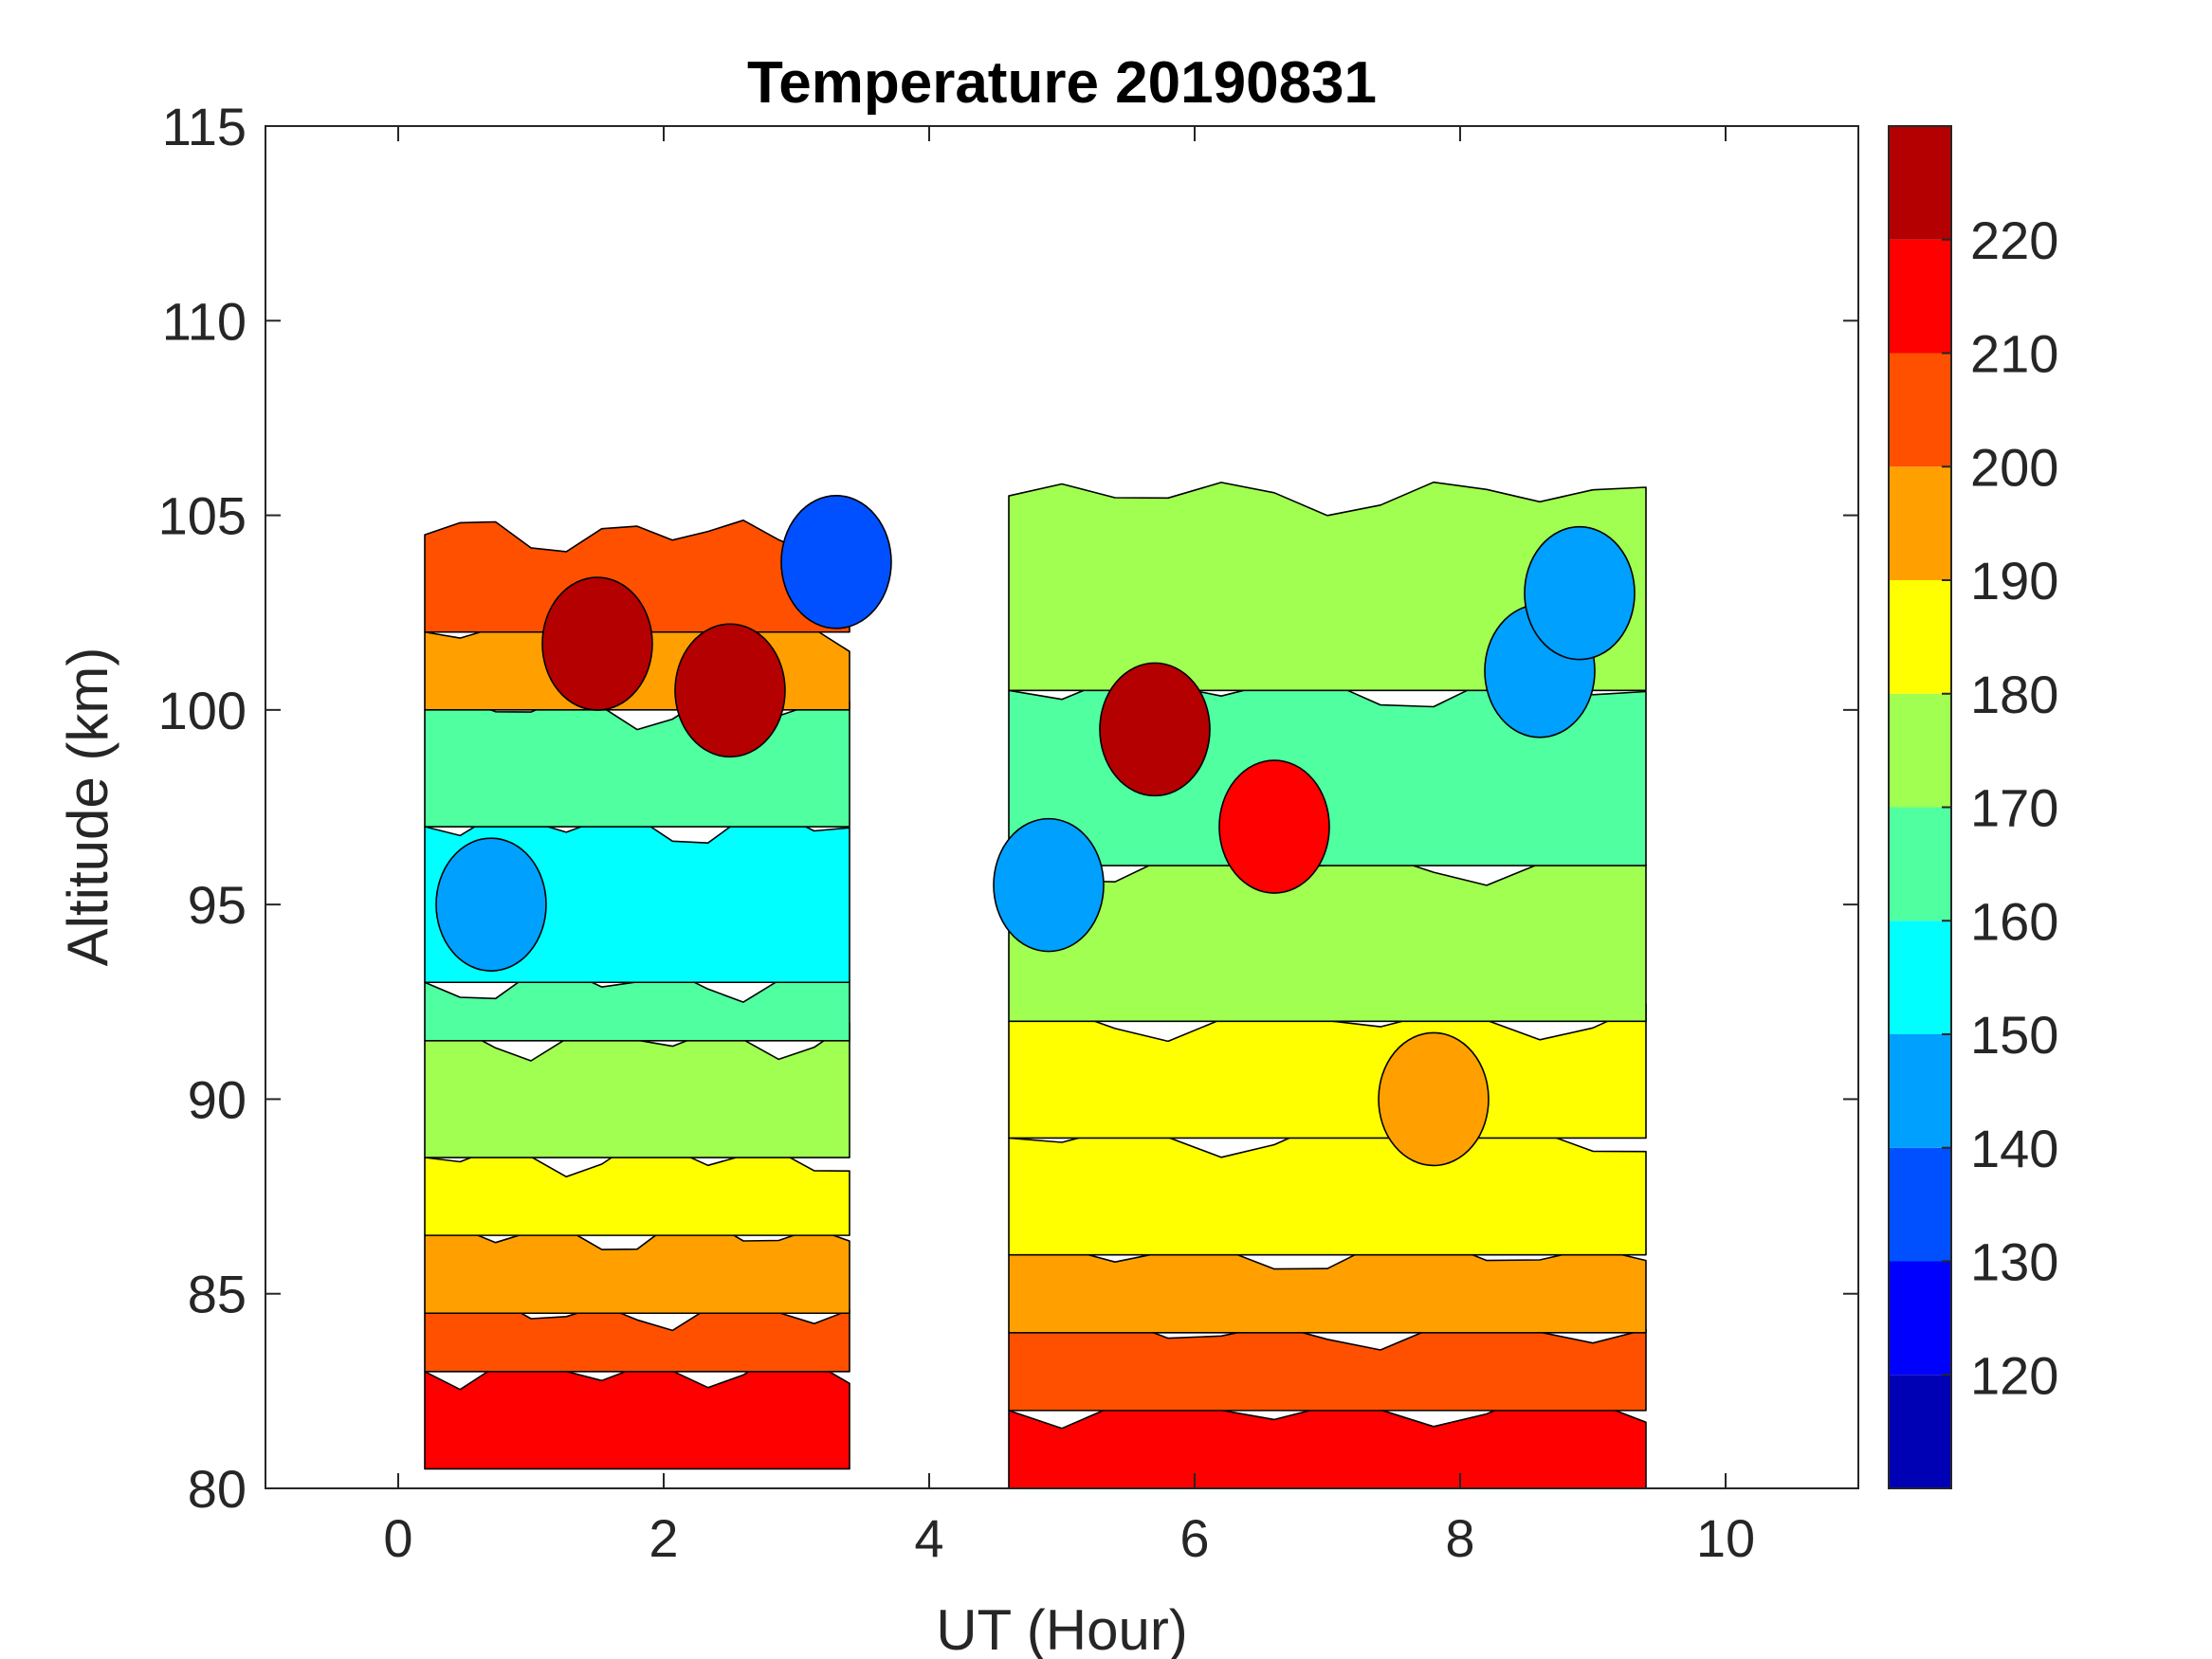 Image resolution: width=2212 pixels, height=1659 pixels. What do you see at coordinates (2014, 354) in the screenshot?
I see `colorbar-tick-label: 210` at bounding box center [2014, 354].